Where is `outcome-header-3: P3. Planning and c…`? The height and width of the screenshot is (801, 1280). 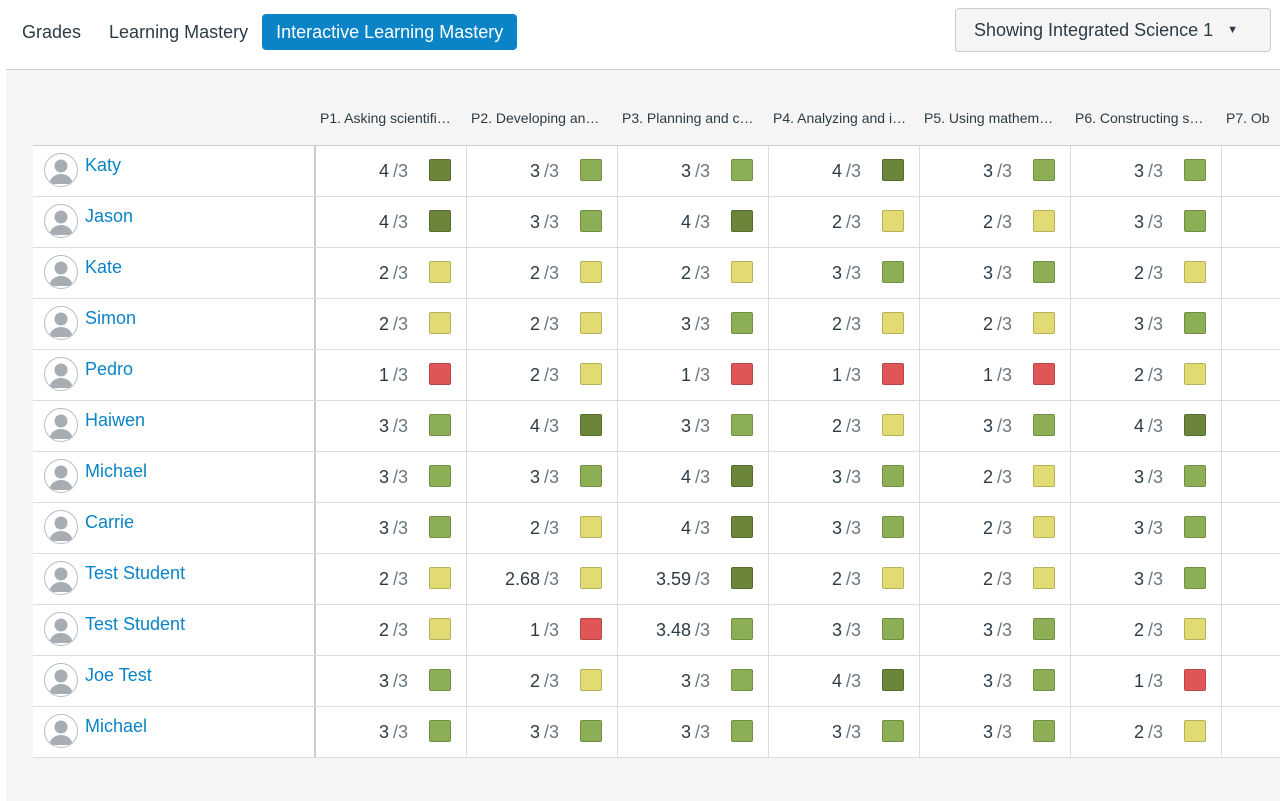 outcome-header-3: P3. Planning and c… is located at coordinates (688, 118).